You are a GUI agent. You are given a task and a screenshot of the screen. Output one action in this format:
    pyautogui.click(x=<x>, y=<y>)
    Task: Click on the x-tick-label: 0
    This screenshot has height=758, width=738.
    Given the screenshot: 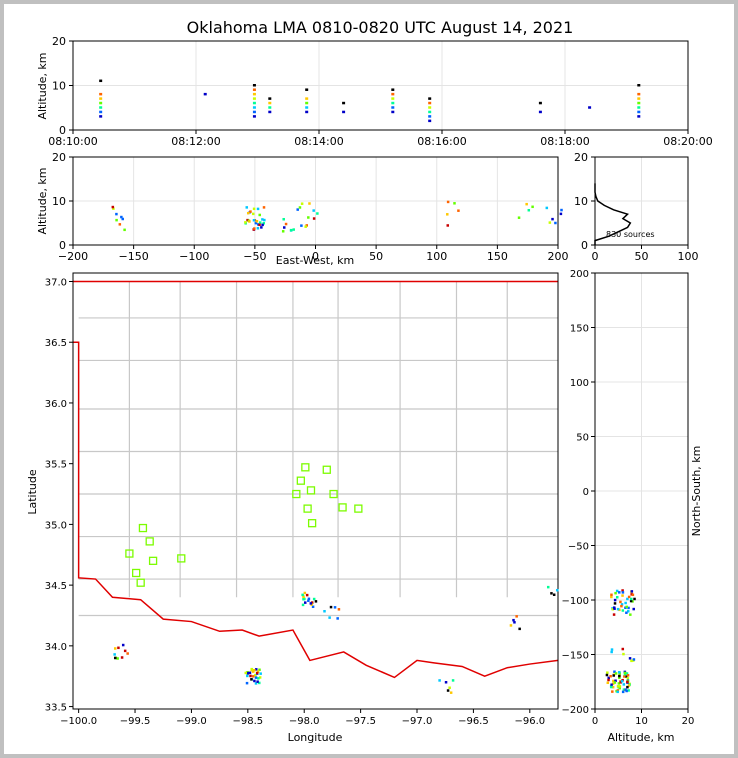 What is the action you would take?
    pyautogui.click(x=595, y=721)
    